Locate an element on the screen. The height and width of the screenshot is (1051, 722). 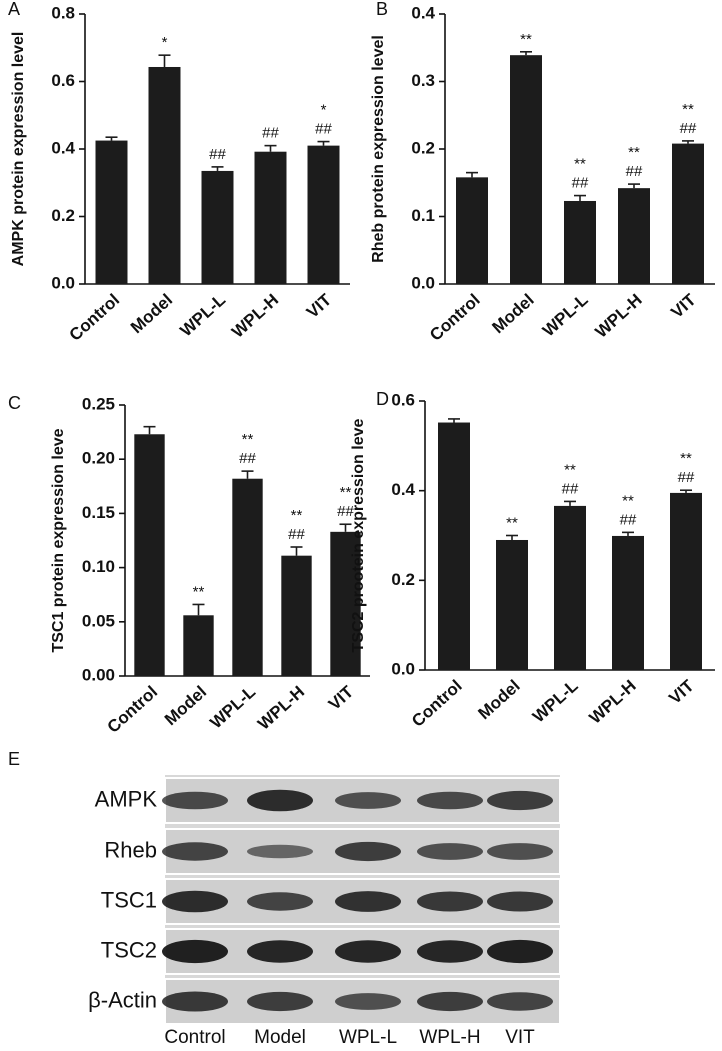
y-tick-label: 0.25 is located at coordinates (98, 403).